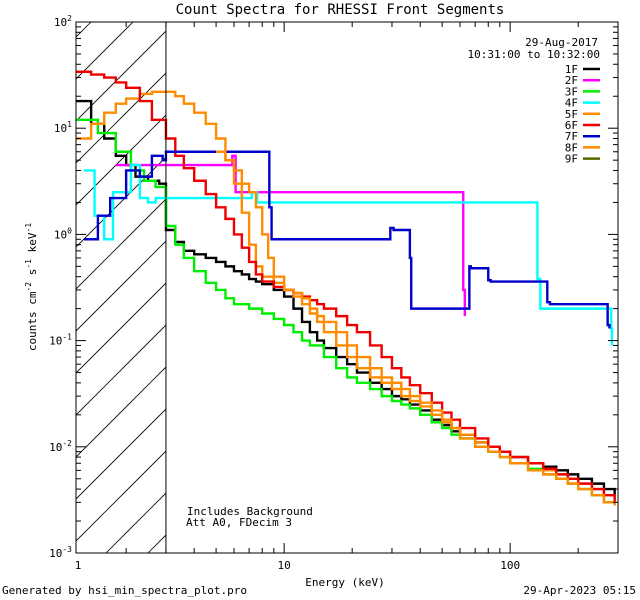 Image resolution: width=640 pixels, height=600 pixels. I want to click on x-axis-label: Energy (keV), so click(344, 582).